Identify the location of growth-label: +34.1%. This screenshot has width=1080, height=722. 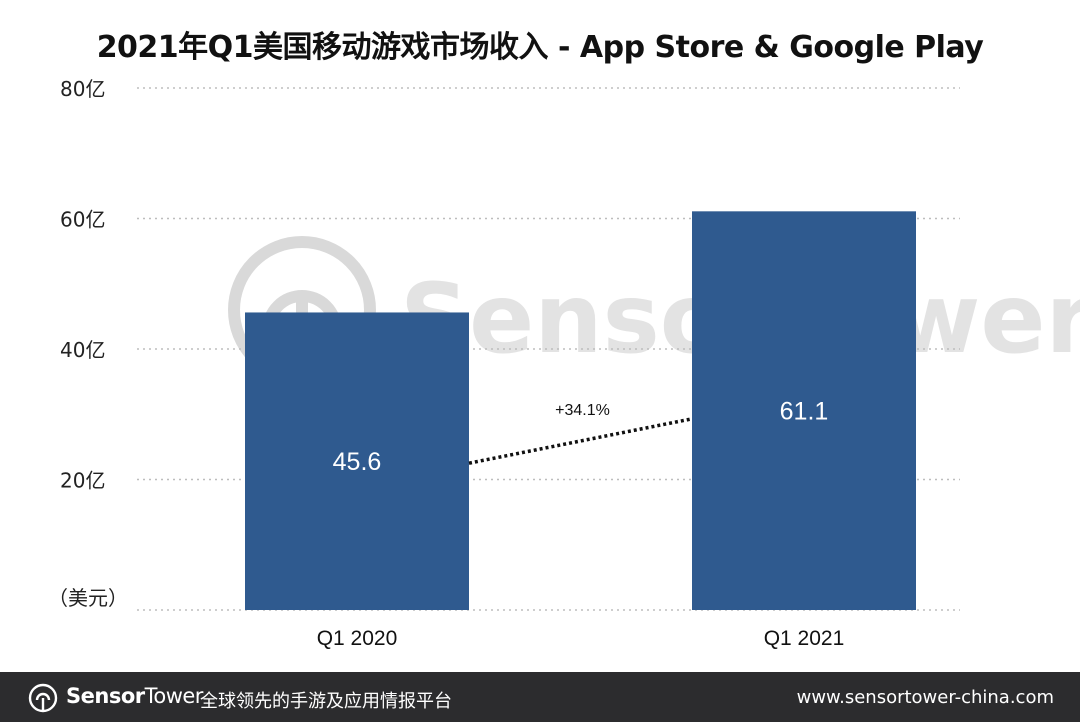
(582, 410).